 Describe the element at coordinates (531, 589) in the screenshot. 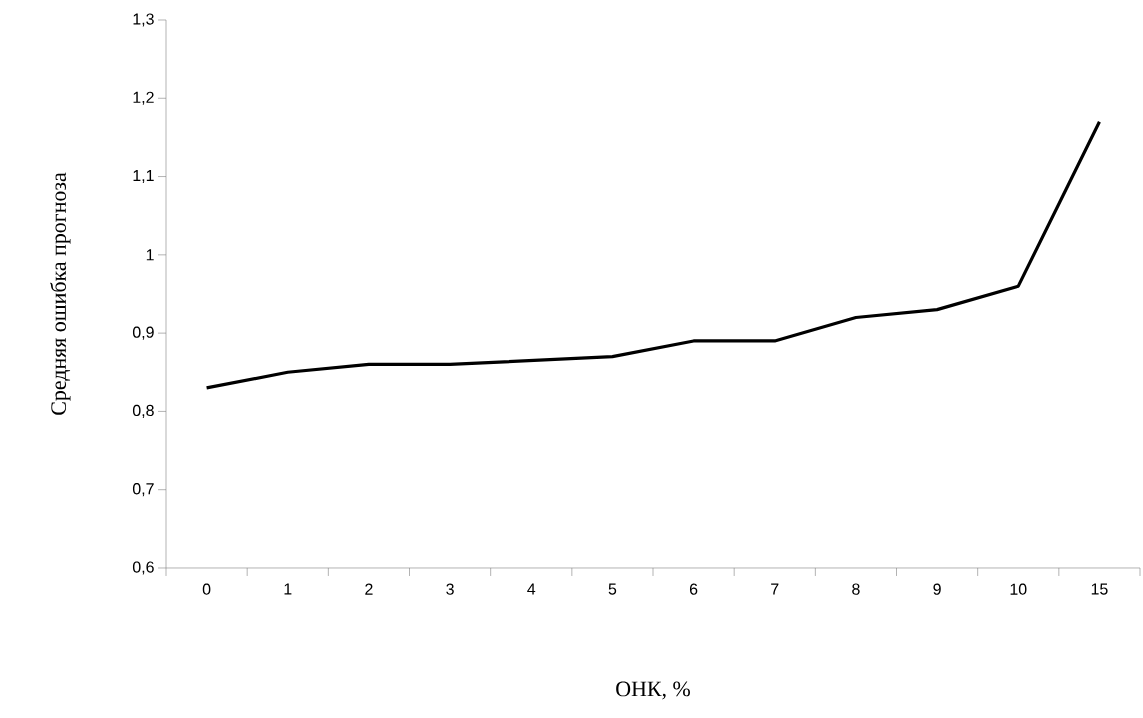

I see `x-tick-label: 4` at that location.